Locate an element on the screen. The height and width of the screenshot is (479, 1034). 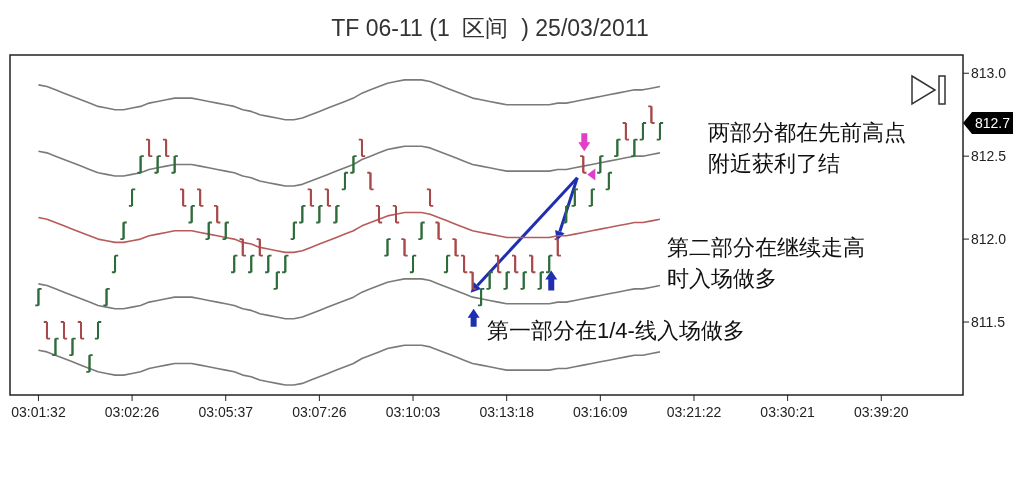
y-tick-label: 811.5 is located at coordinates (988, 322).